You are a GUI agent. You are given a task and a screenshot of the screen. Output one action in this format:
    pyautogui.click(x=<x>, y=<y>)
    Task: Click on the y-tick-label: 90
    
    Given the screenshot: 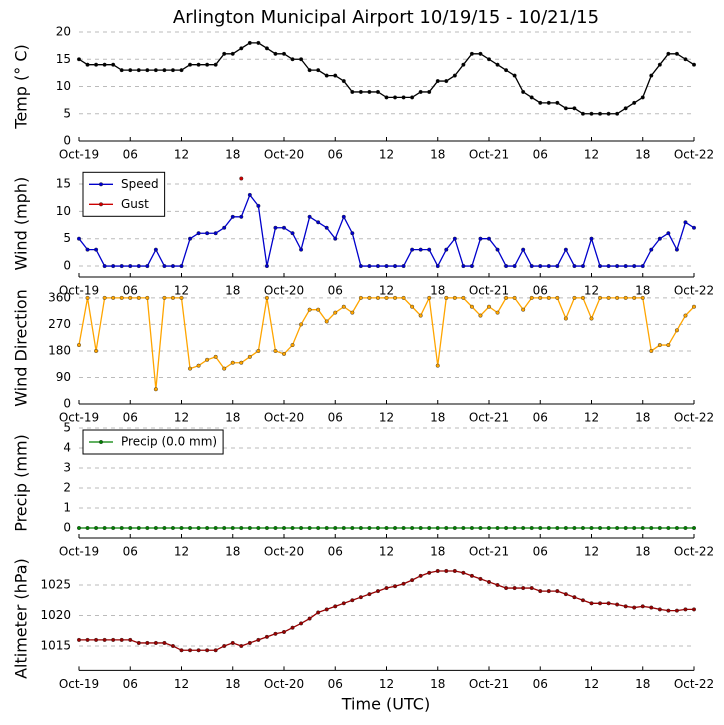 What is the action you would take?
    pyautogui.click(x=63, y=377)
    